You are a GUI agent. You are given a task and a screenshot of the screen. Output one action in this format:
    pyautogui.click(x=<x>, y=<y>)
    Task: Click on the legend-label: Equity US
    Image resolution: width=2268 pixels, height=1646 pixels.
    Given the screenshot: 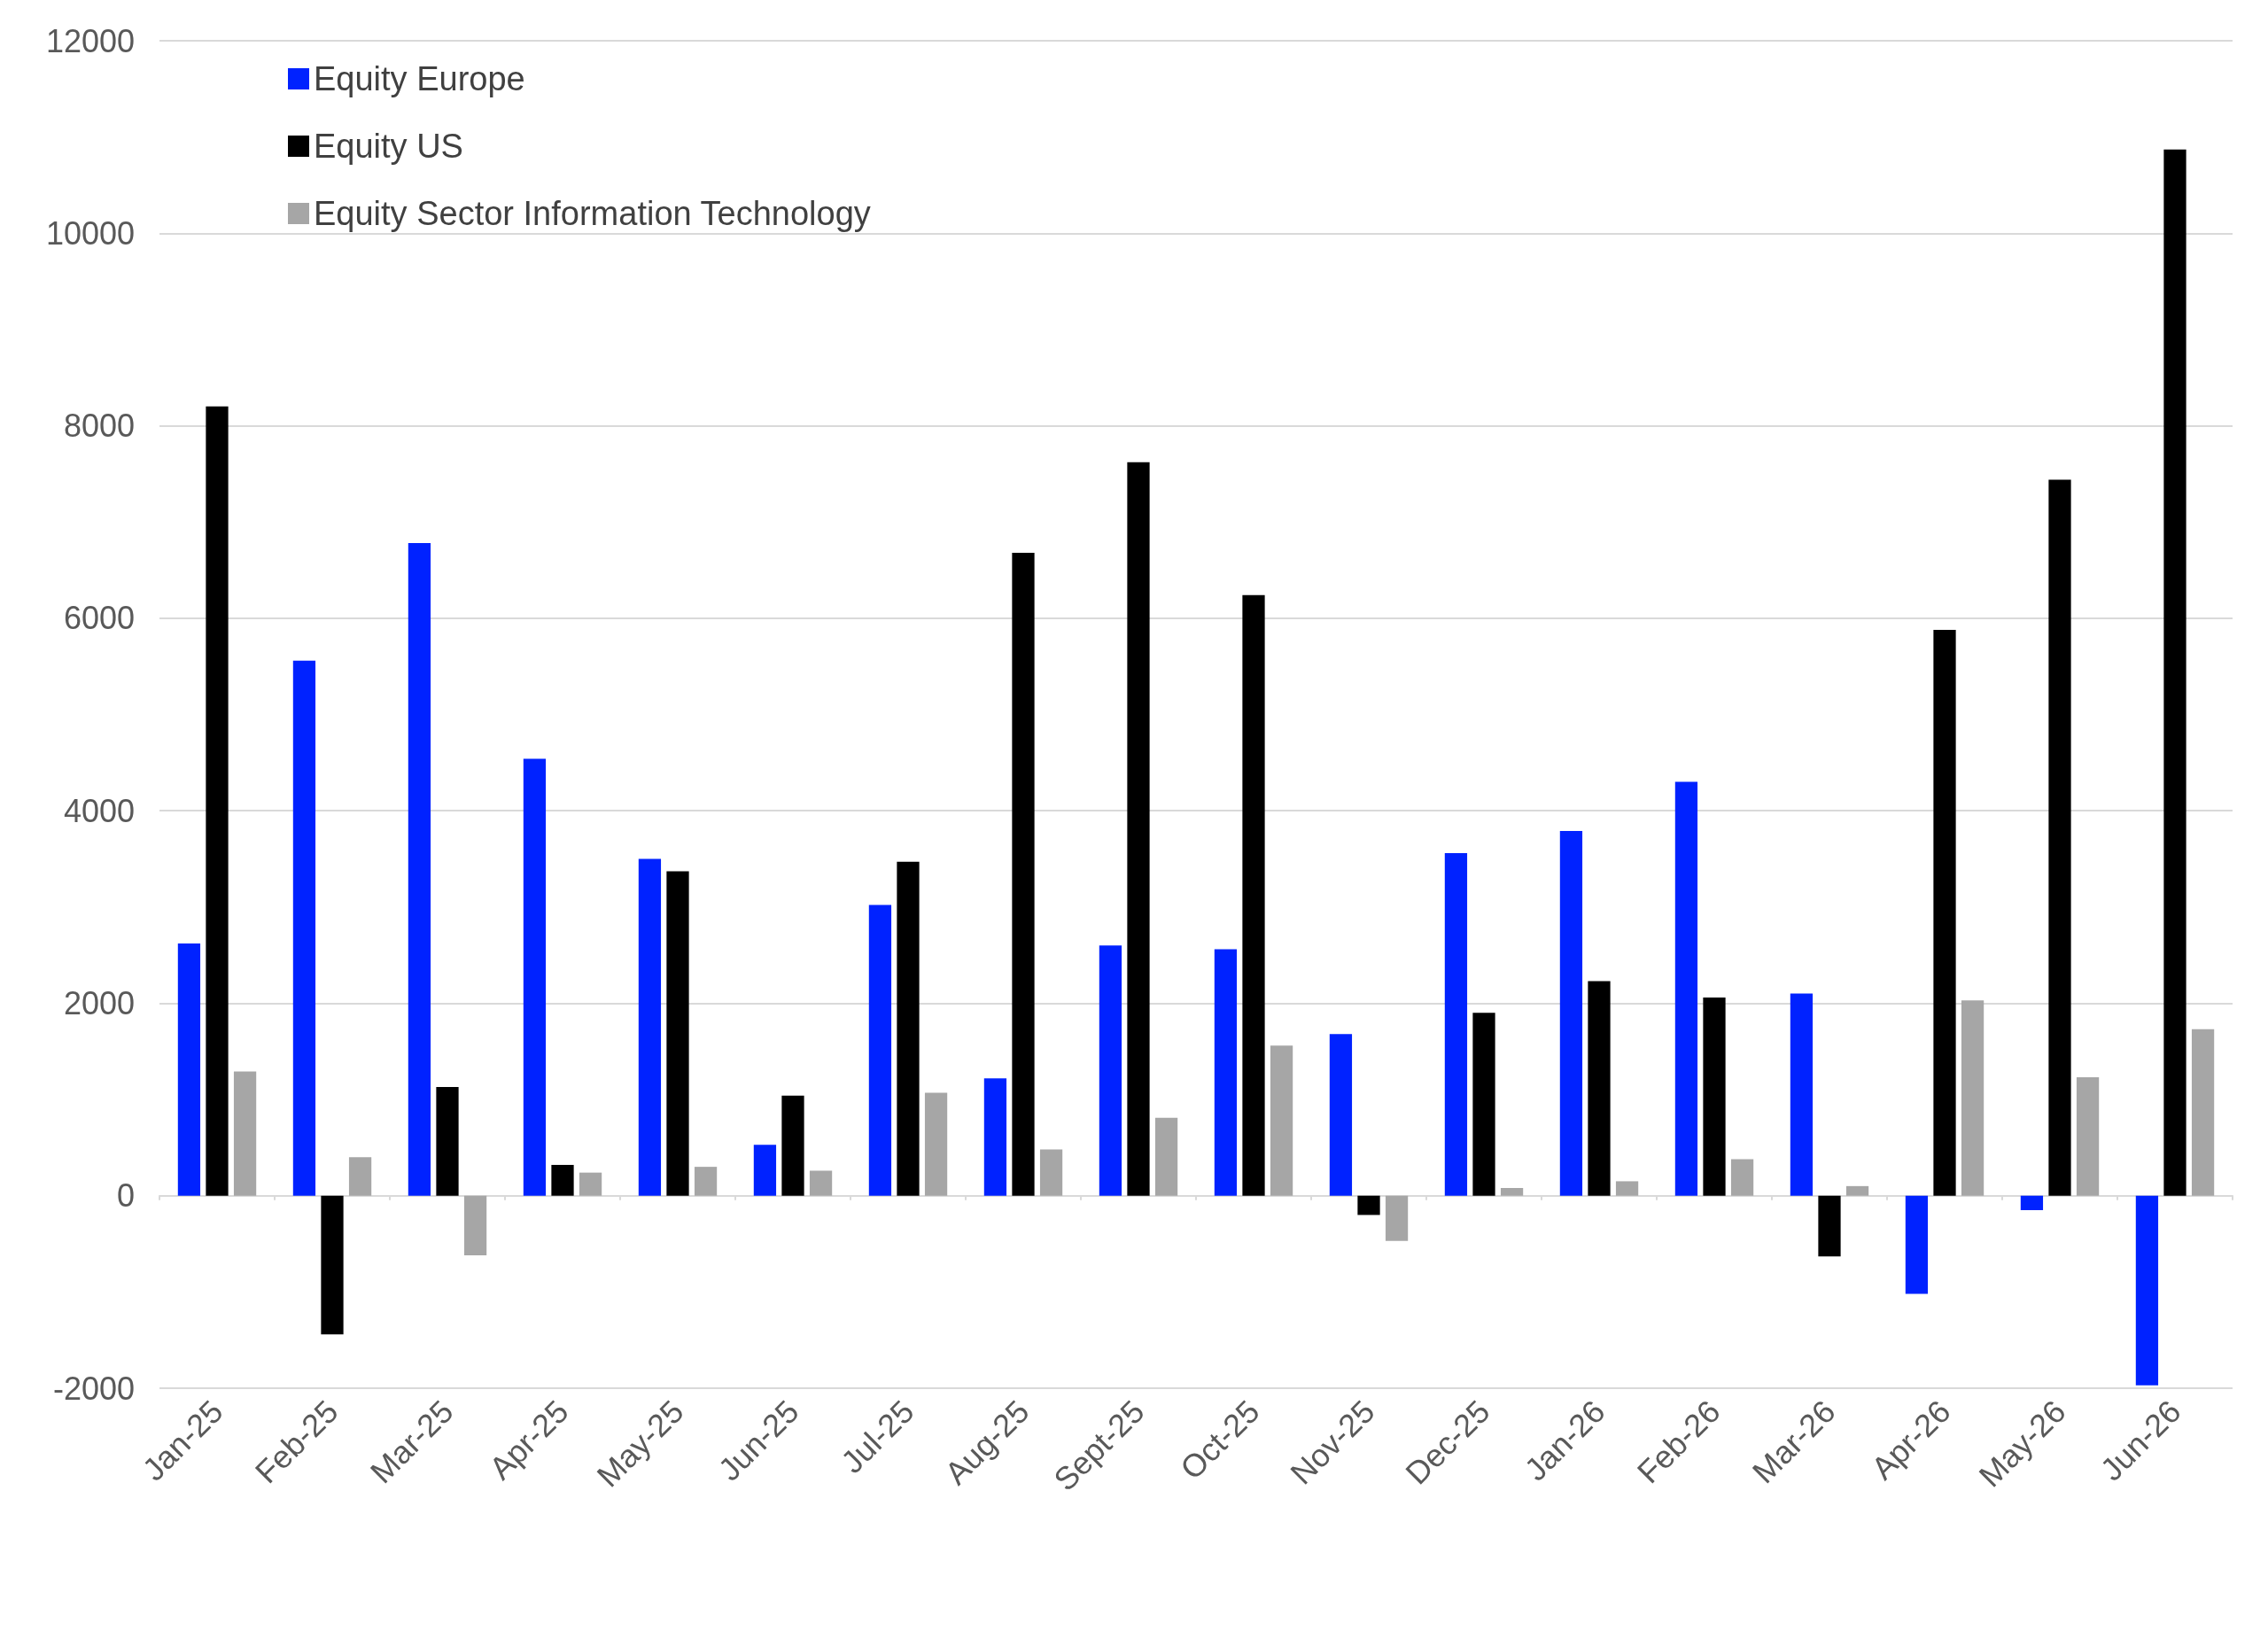 What is the action you would take?
    pyautogui.click(x=388, y=146)
    